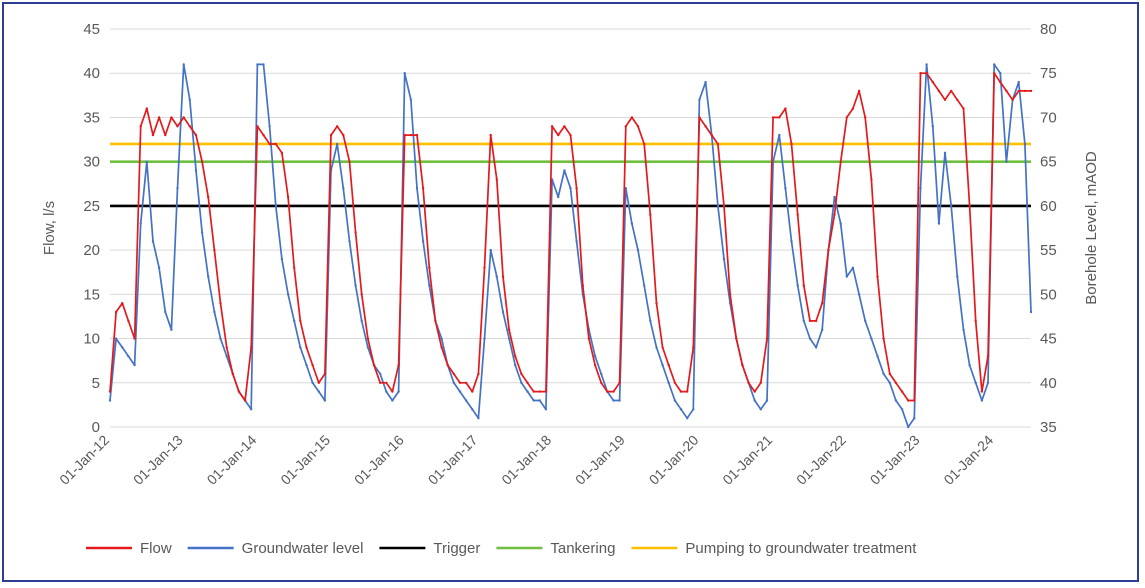  Describe the element at coordinates (91, 339) in the screenshot. I see `left-tick-label: 10` at that location.